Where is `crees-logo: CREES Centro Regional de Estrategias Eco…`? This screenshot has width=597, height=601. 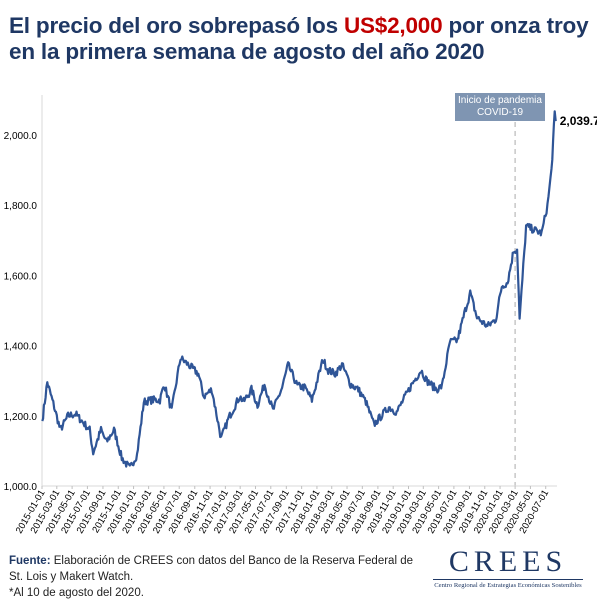 crees-logo: CREES Centro Regional de Estrategias Eco… is located at coordinates (508, 569).